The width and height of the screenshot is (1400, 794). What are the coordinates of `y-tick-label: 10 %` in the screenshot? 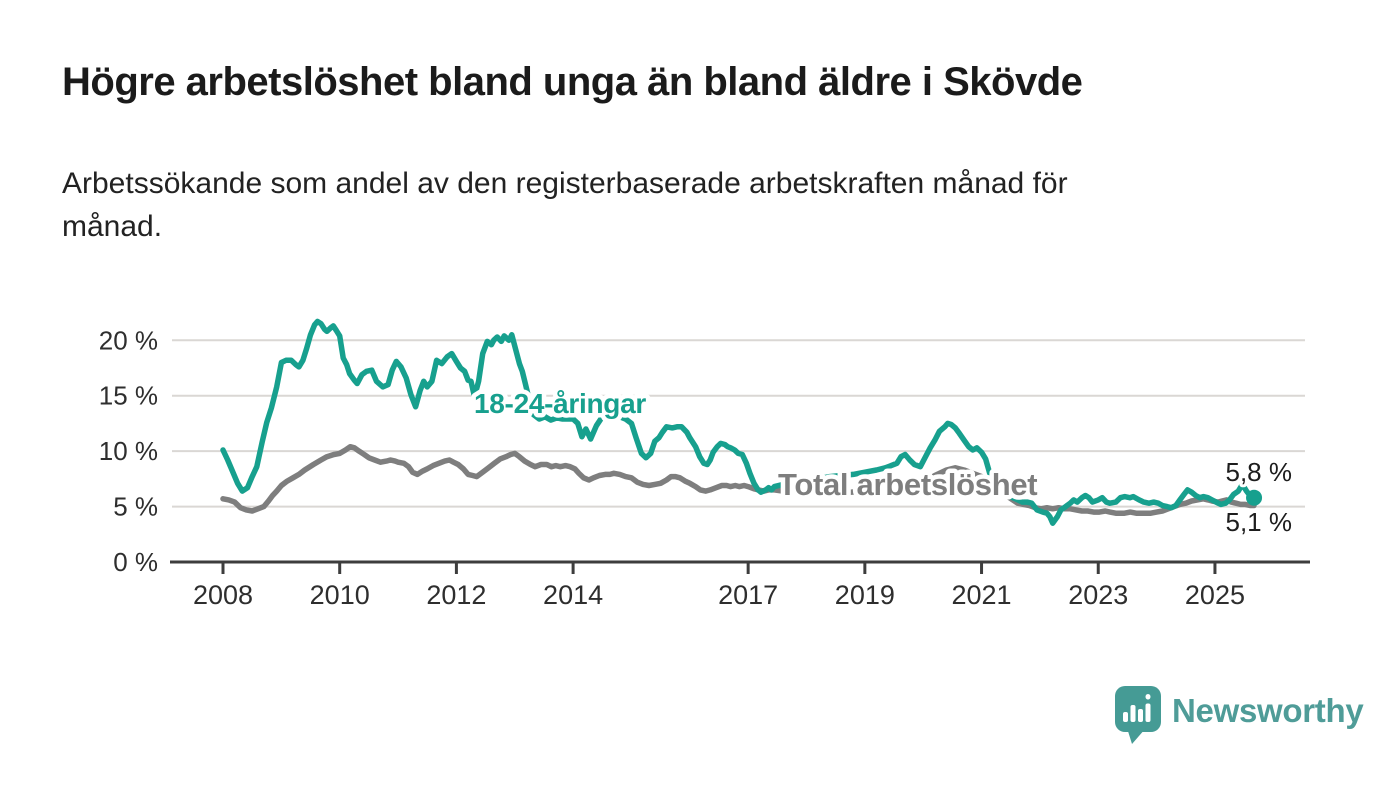 It's located at (128, 451).